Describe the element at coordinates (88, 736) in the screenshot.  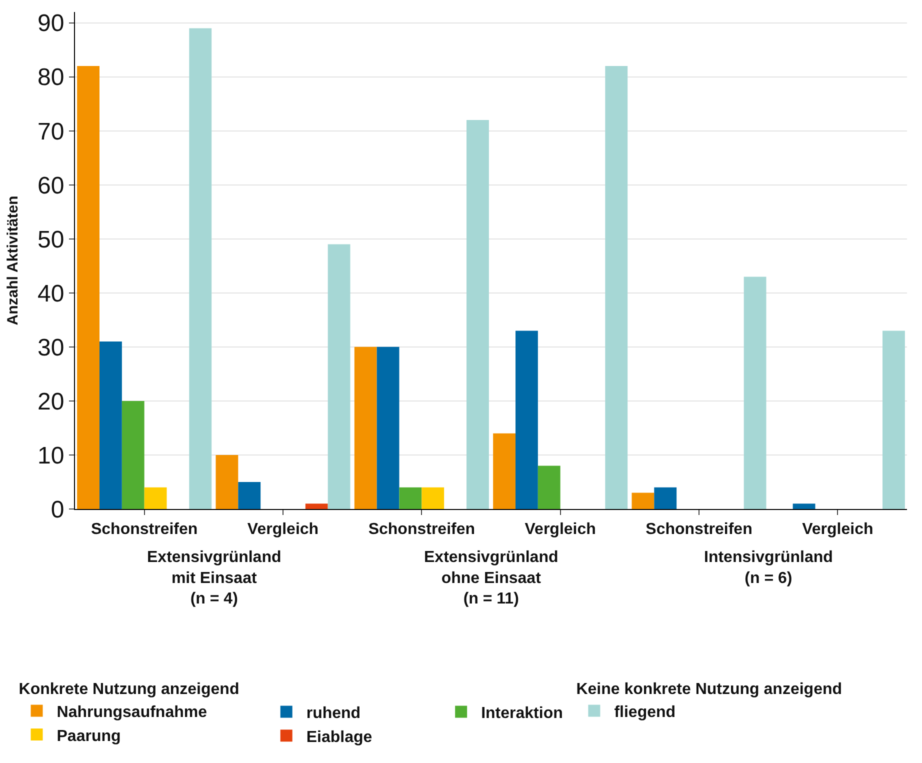
I see `legend-label: Paarung` at that location.